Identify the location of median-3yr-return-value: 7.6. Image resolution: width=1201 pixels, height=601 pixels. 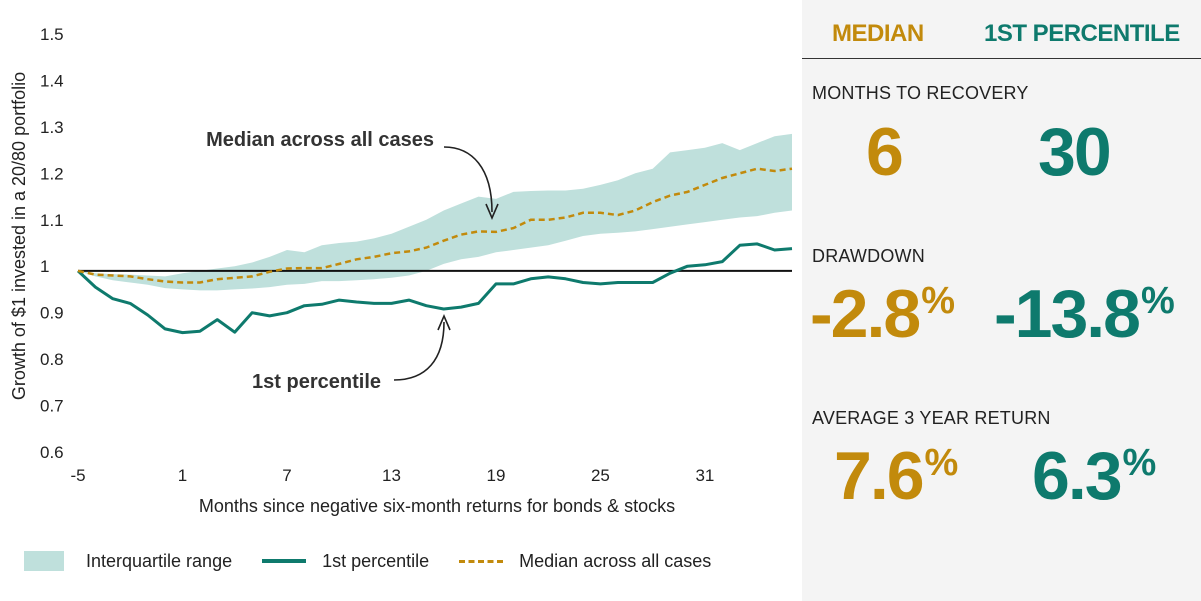
(879, 476).